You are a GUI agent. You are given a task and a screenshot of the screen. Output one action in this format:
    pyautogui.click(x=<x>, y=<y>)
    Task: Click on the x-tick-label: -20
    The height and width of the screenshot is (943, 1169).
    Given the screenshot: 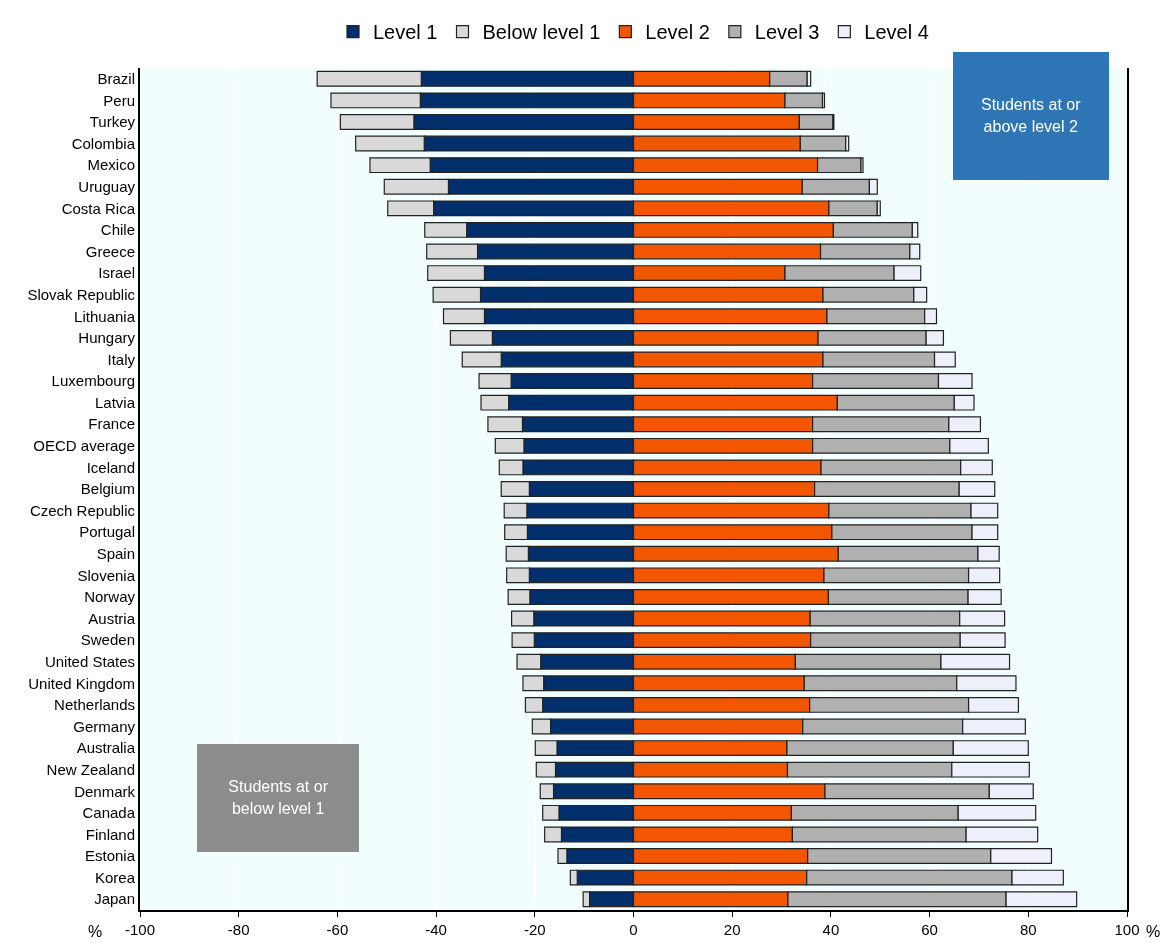 What is the action you would take?
    pyautogui.click(x=534, y=929)
    